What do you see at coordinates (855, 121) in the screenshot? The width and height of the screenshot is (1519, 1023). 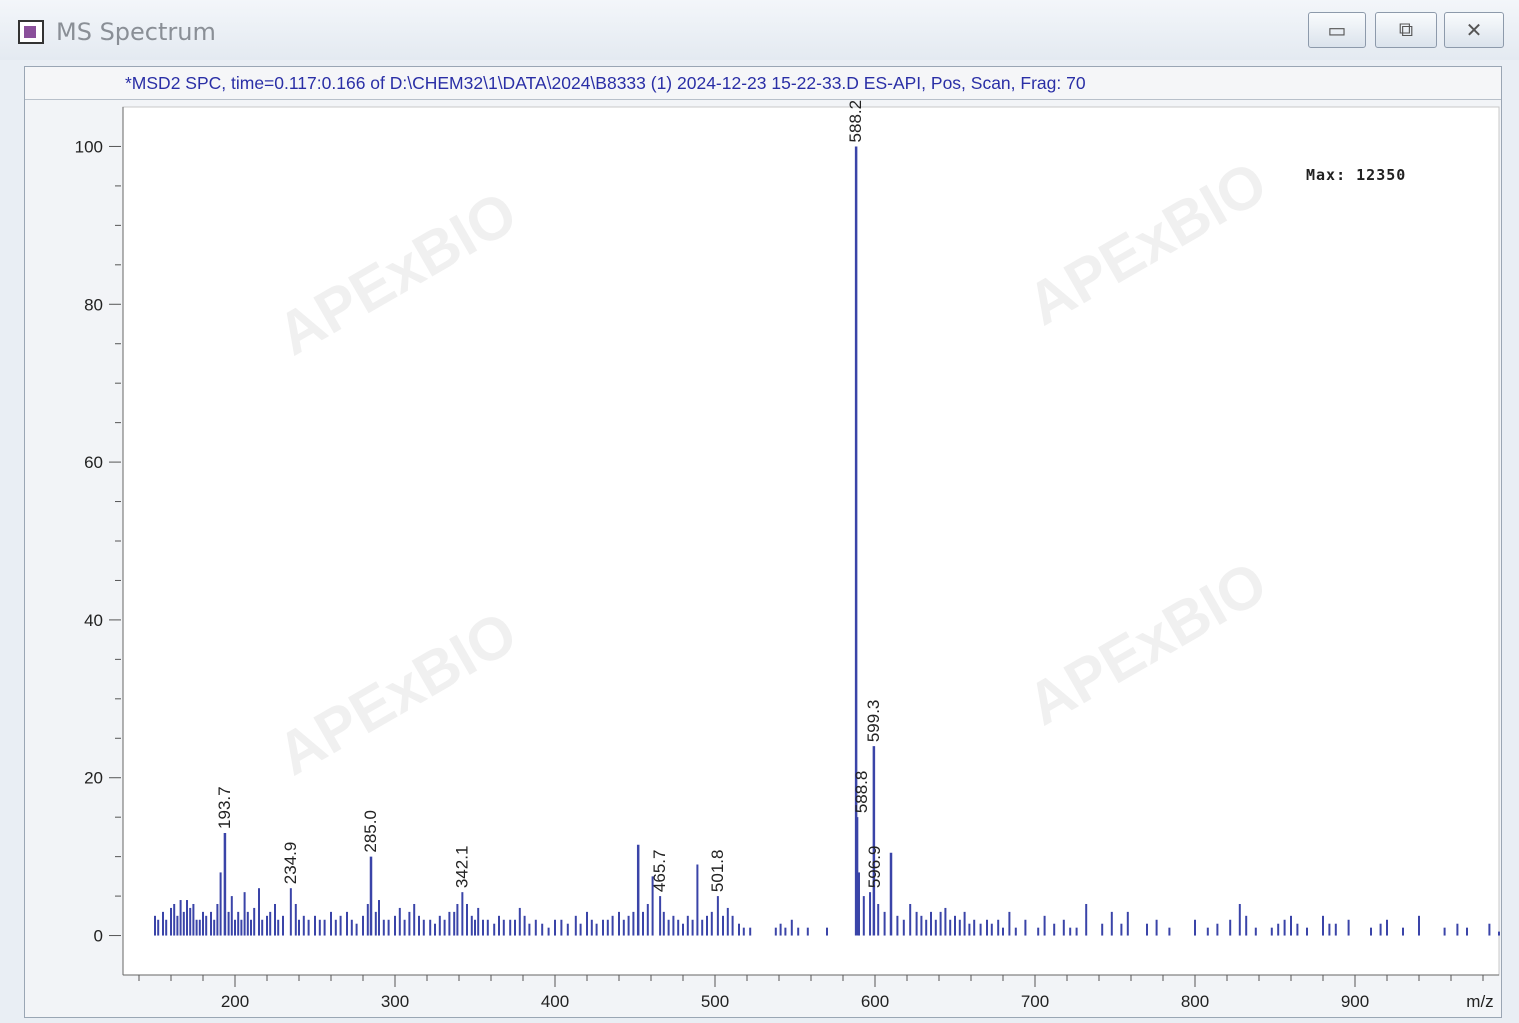 I see `peak-label: 588.2` at bounding box center [855, 121].